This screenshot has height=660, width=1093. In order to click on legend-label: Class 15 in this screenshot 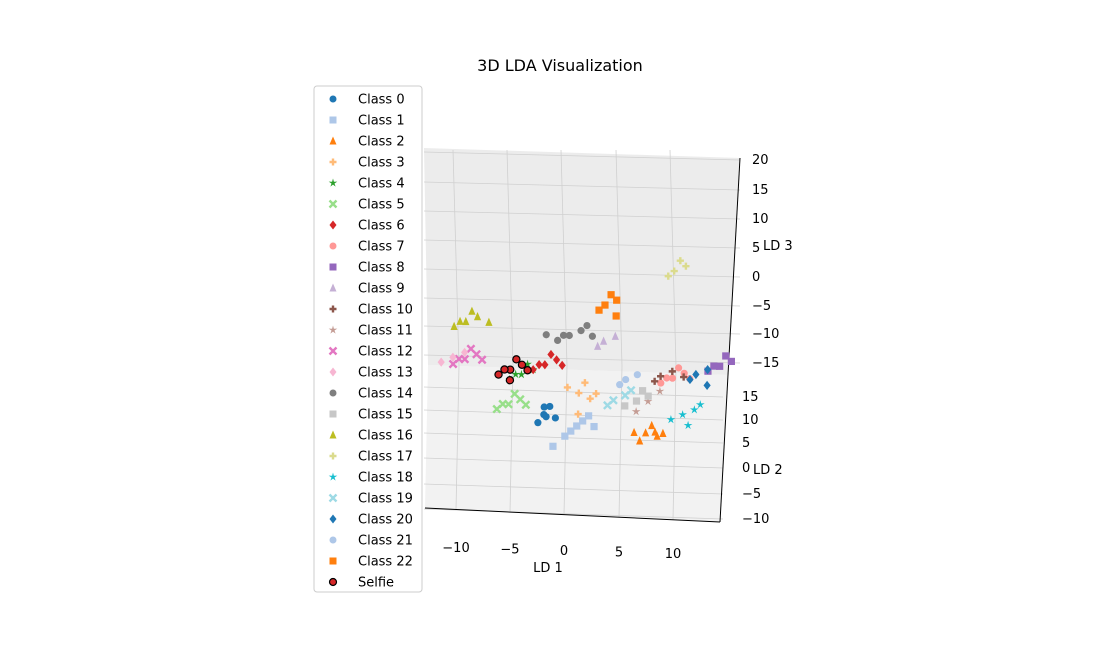, I will do `click(385, 415)`.